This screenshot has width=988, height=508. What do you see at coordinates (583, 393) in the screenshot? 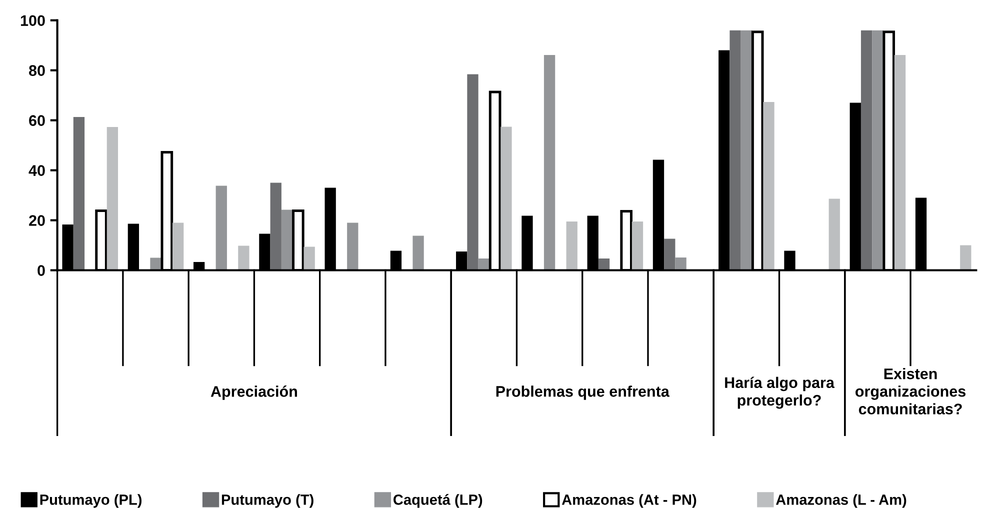
I see `text: Problemas que enfrenta` at bounding box center [583, 393].